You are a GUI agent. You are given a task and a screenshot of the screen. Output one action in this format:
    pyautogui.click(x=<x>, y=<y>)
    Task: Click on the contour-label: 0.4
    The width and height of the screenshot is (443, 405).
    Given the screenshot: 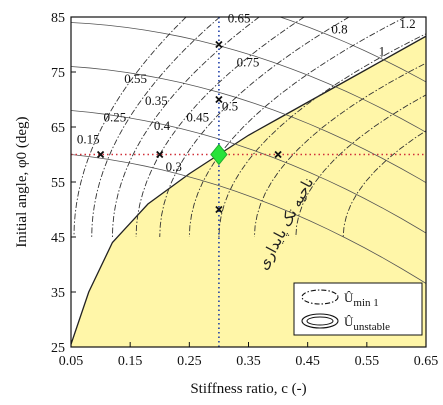 What is the action you would take?
    pyautogui.click(x=162, y=125)
    